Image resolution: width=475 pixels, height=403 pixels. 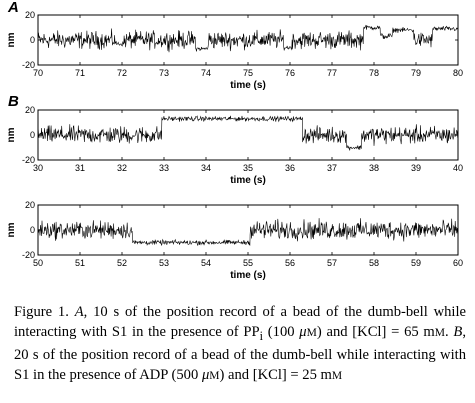 I want to click on x-tick-label: 73, so click(x=164, y=73).